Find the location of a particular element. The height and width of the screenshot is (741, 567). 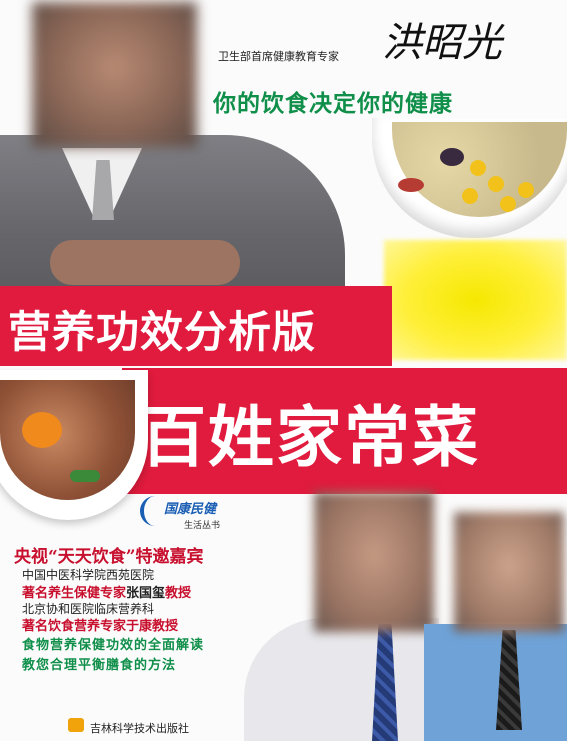

publisher: 吉林科学技术出版社 is located at coordinates (139, 728).